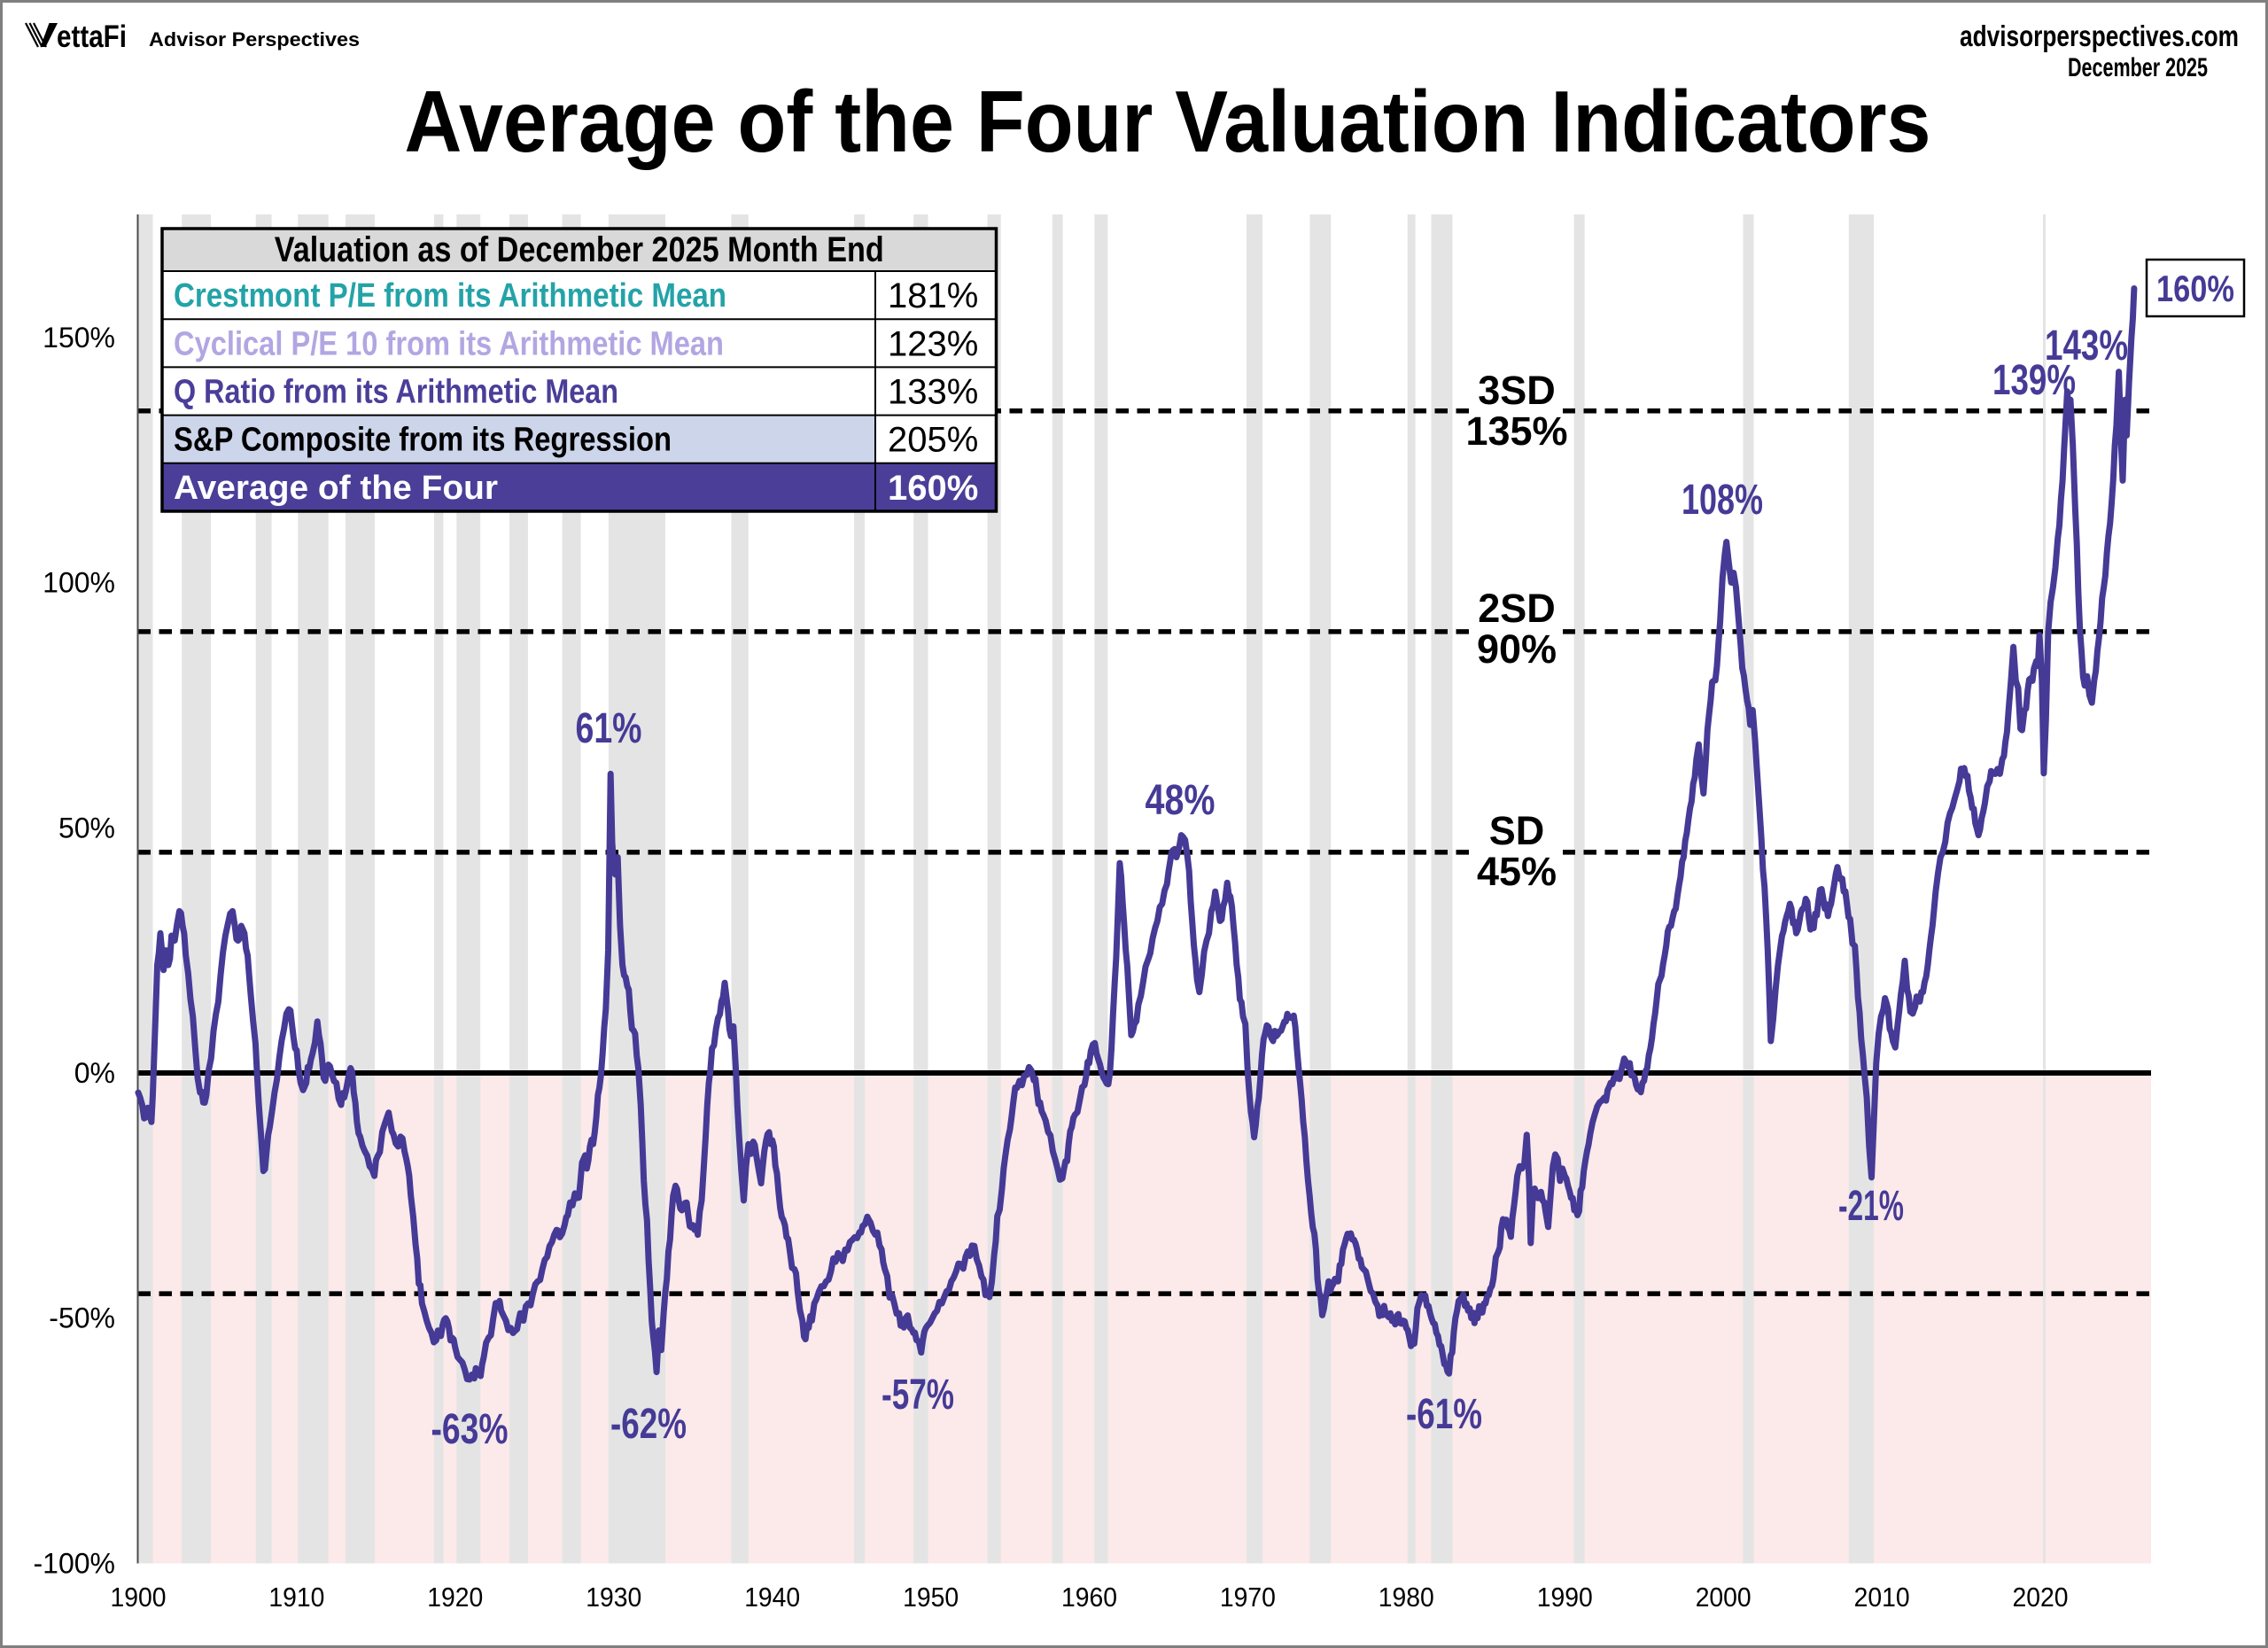 This screenshot has width=2268, height=1648. What do you see at coordinates (79, 338) in the screenshot?
I see `svg-text: 150%` at bounding box center [79, 338].